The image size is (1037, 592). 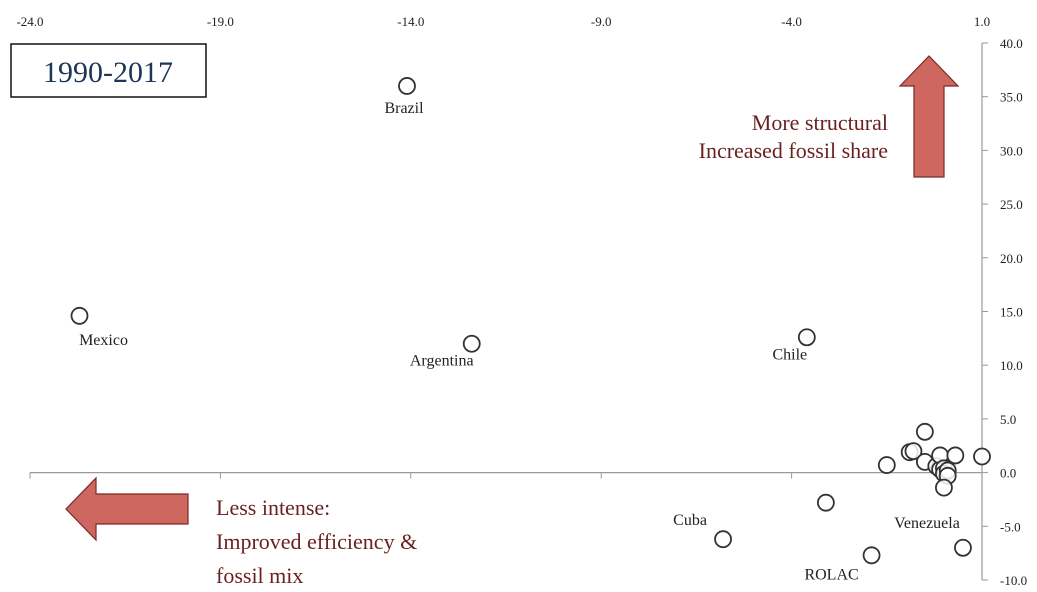 What do you see at coordinates (1011, 97) in the screenshot?
I see `y-tick-label: 35.0` at bounding box center [1011, 97].